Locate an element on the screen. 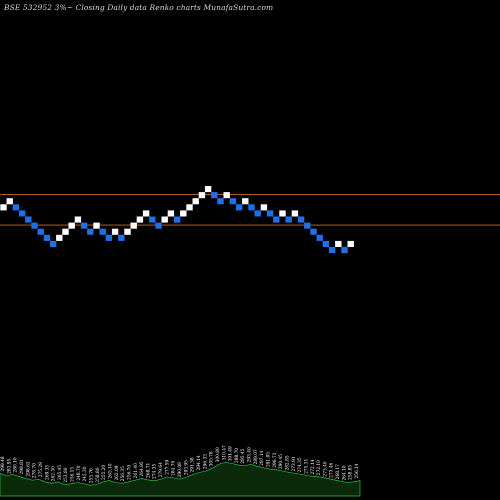 This screenshot has width=500, height=500. volume-label: 269.35 is located at coordinates (47, 472).